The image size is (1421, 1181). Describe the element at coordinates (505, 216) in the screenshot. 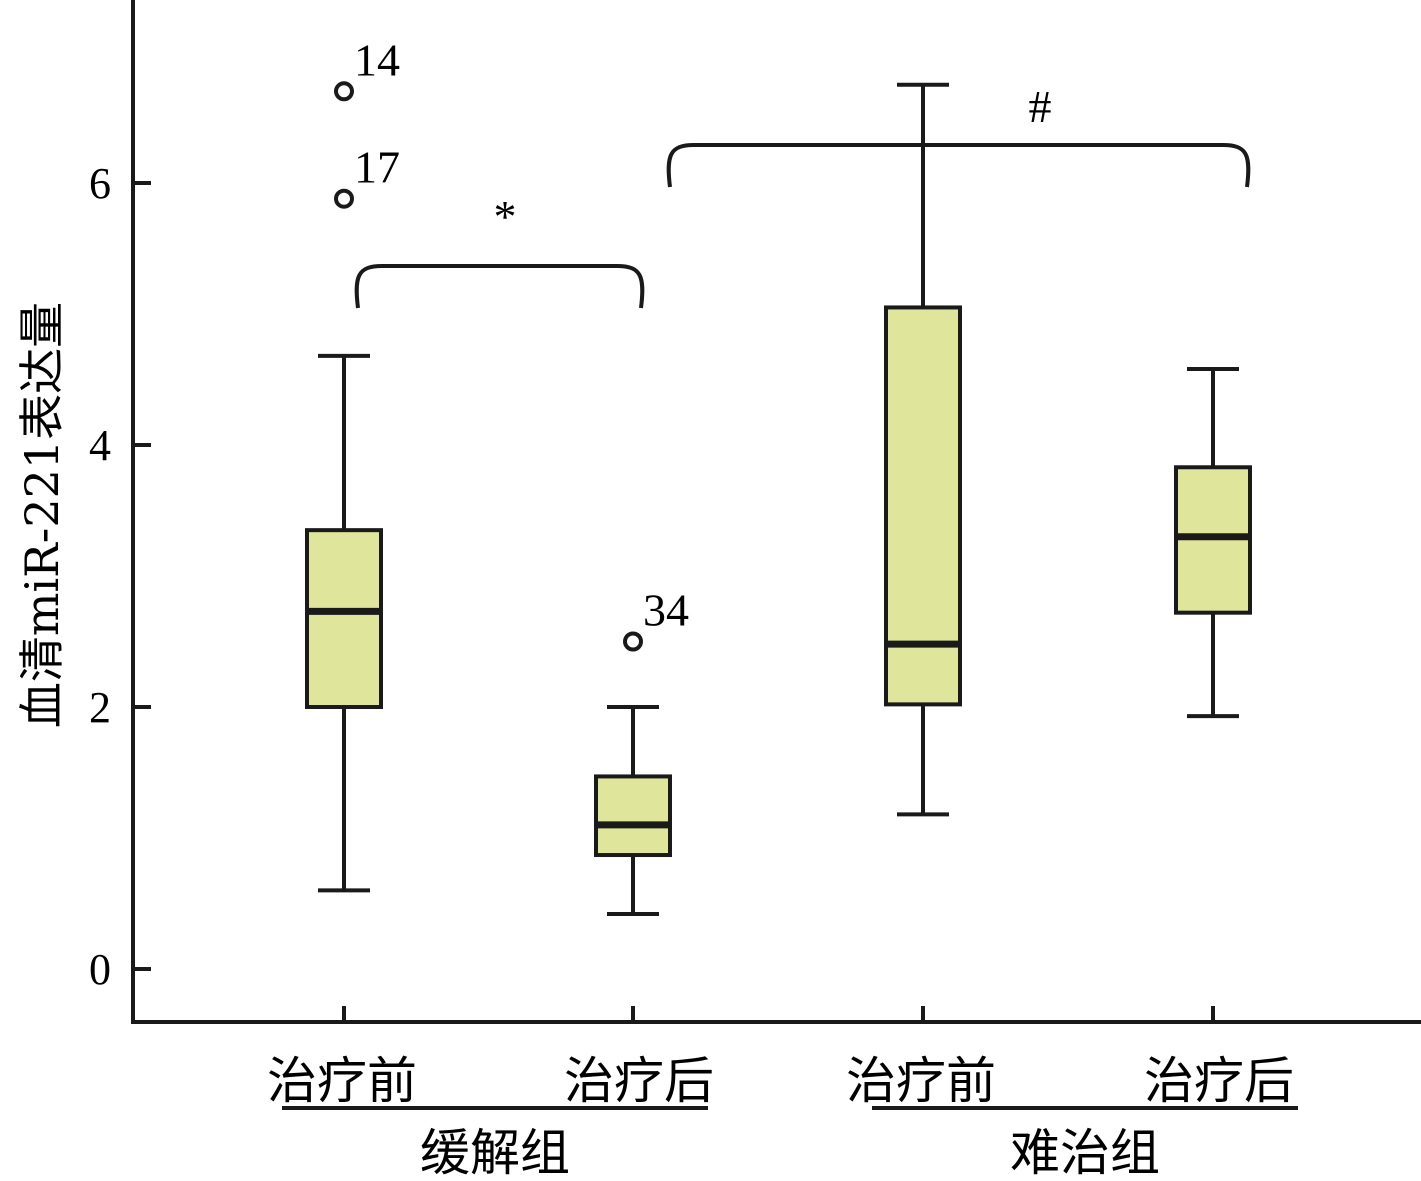

I see `significance-label: *` at that location.